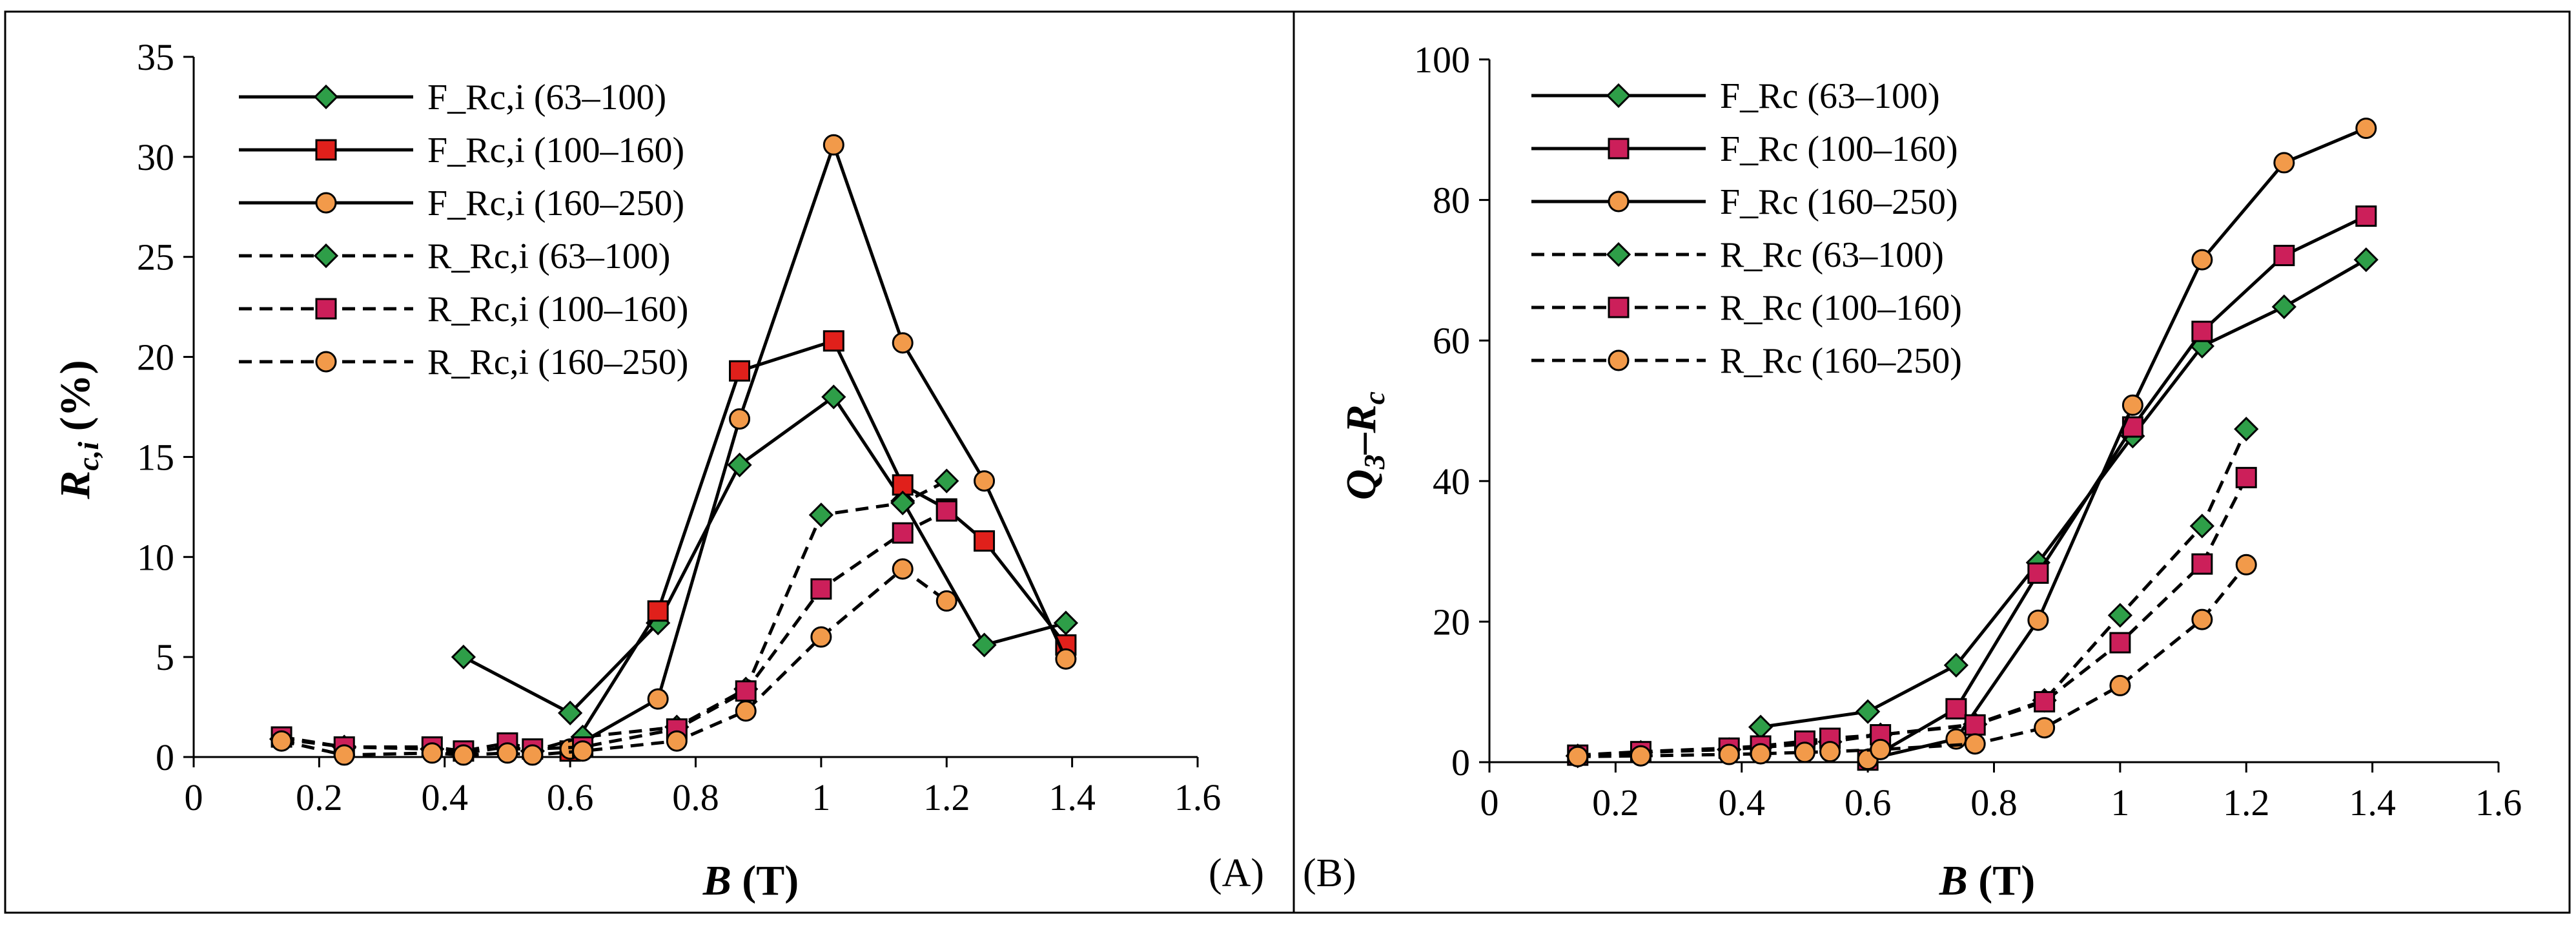 Image resolution: width=2576 pixels, height=934 pixels. Describe the element at coordinates (1615, 803) in the screenshot. I see `panel-b-x-tick-label: 0.2` at that location.